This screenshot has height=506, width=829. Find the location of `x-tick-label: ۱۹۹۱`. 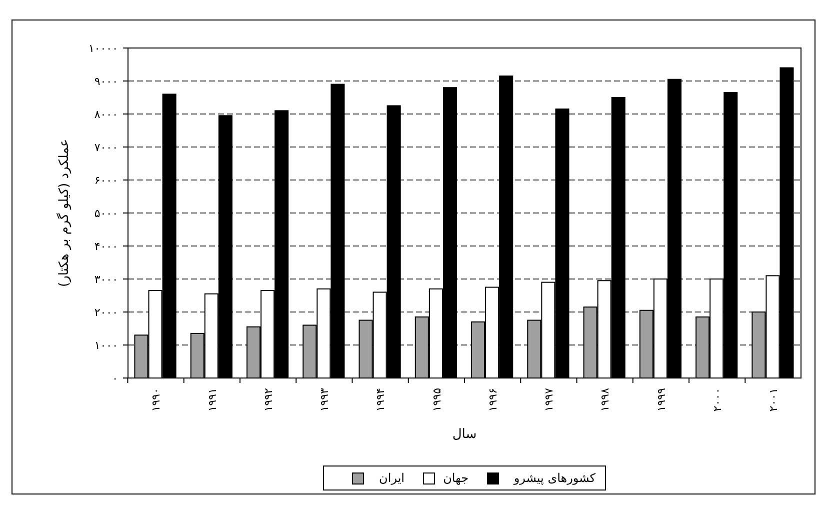

x-tick-label: ۱۹۹۱ is located at coordinates (212, 400).